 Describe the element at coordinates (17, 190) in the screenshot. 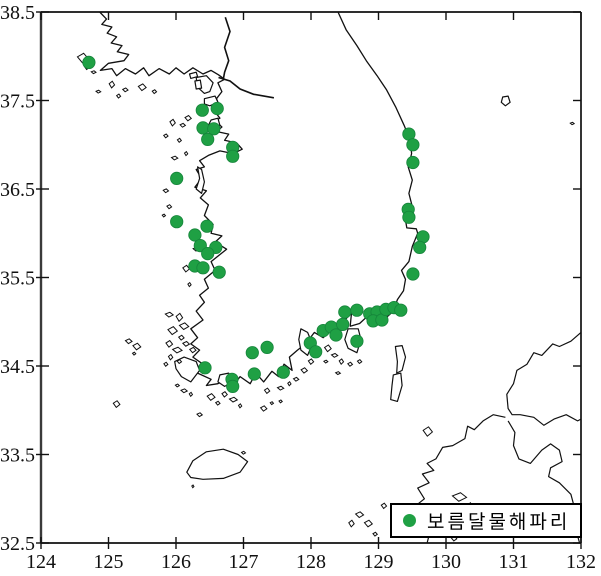

I see `y-axis-label: 36.5` at that location.